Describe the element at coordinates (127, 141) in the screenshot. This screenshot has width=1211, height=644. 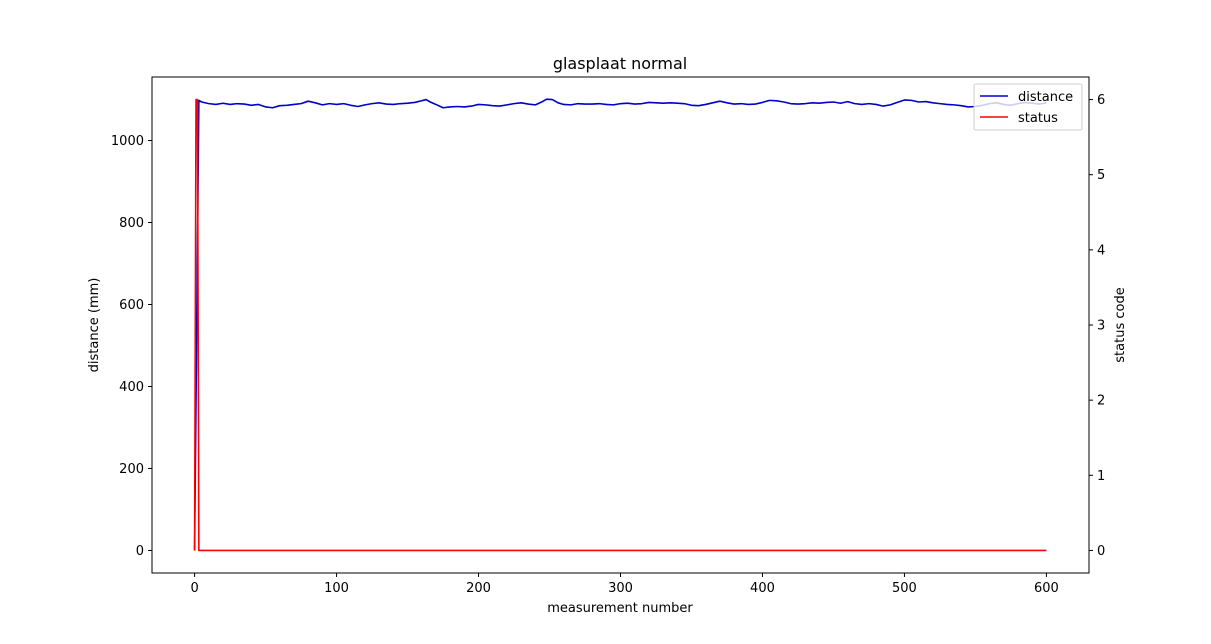
I see `y-tick-label: 1000` at that location.